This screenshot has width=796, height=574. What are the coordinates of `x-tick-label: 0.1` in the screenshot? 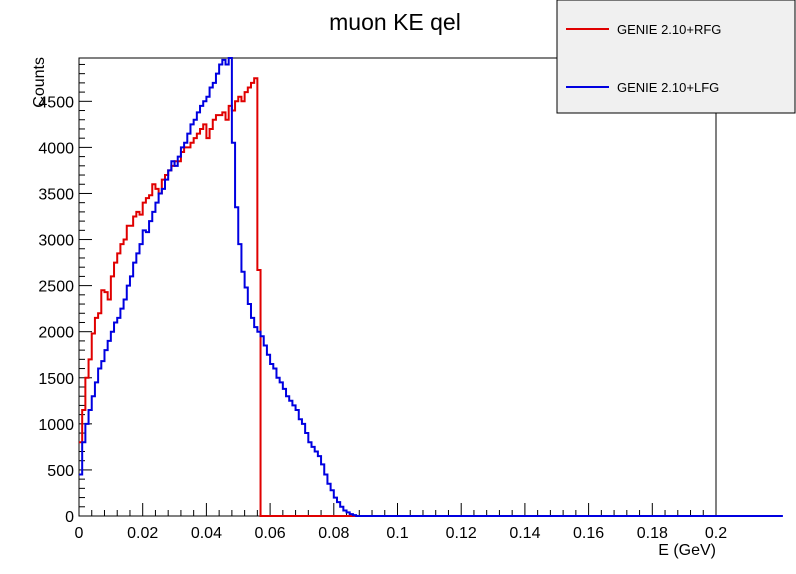 It's located at (397, 533).